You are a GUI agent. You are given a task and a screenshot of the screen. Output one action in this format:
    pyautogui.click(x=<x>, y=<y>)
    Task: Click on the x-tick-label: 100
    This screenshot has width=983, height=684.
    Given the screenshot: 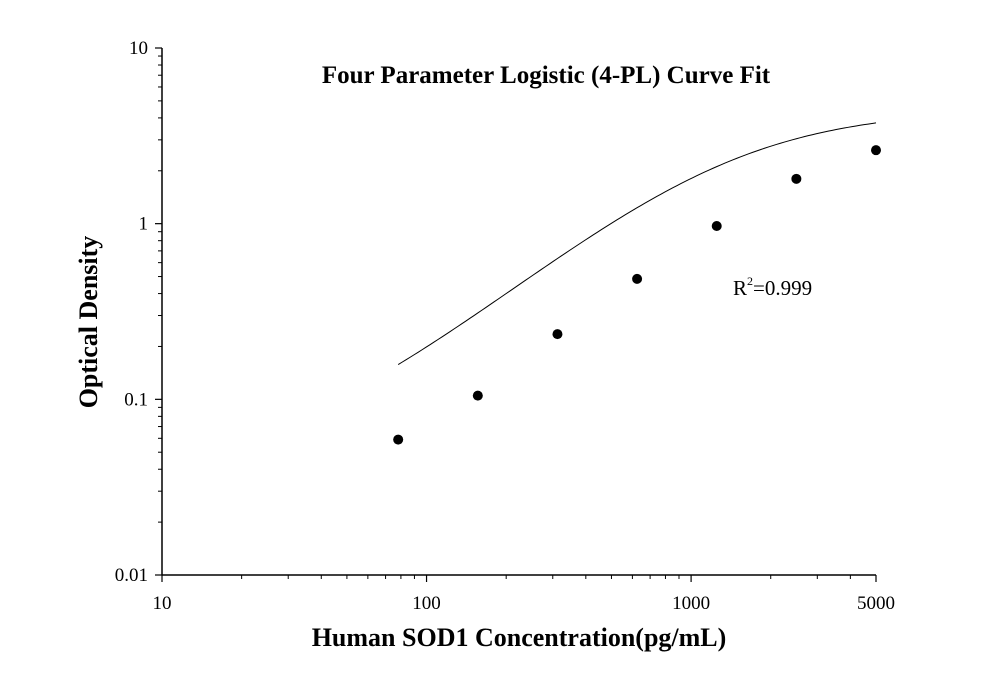 What is the action you would take?
    pyautogui.click(x=426, y=603)
    